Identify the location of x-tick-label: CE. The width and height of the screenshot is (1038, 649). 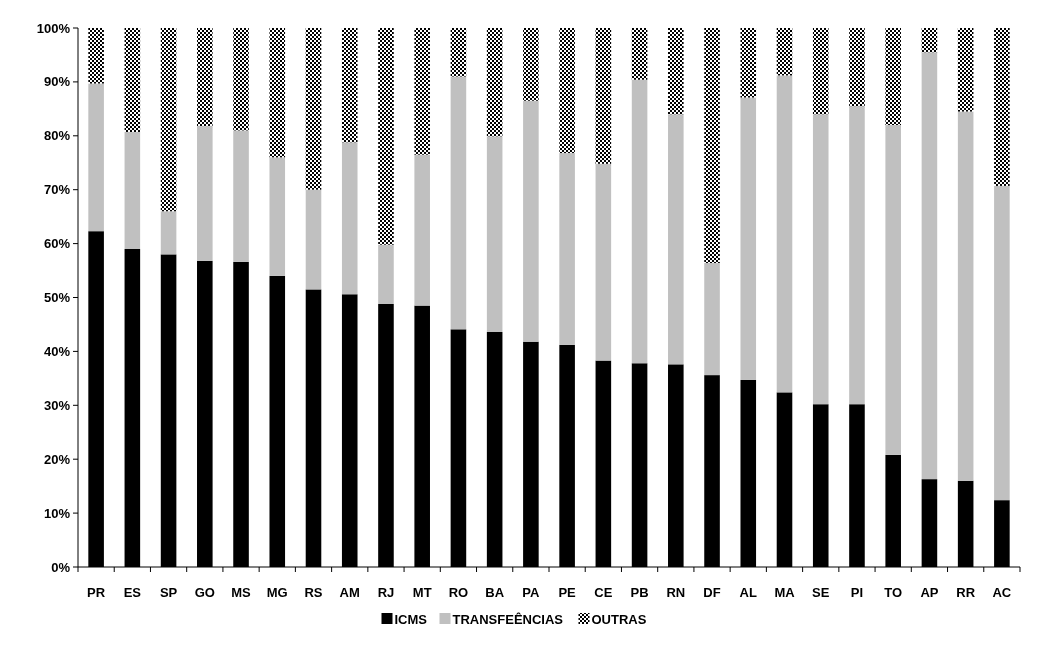
(603, 592).